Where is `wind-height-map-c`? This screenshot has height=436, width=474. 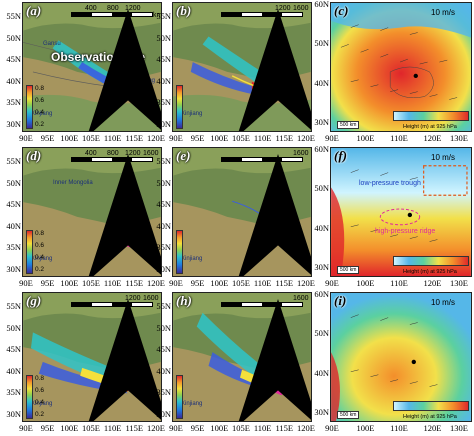
wind-height-map-c is located at coordinates (401, 67).